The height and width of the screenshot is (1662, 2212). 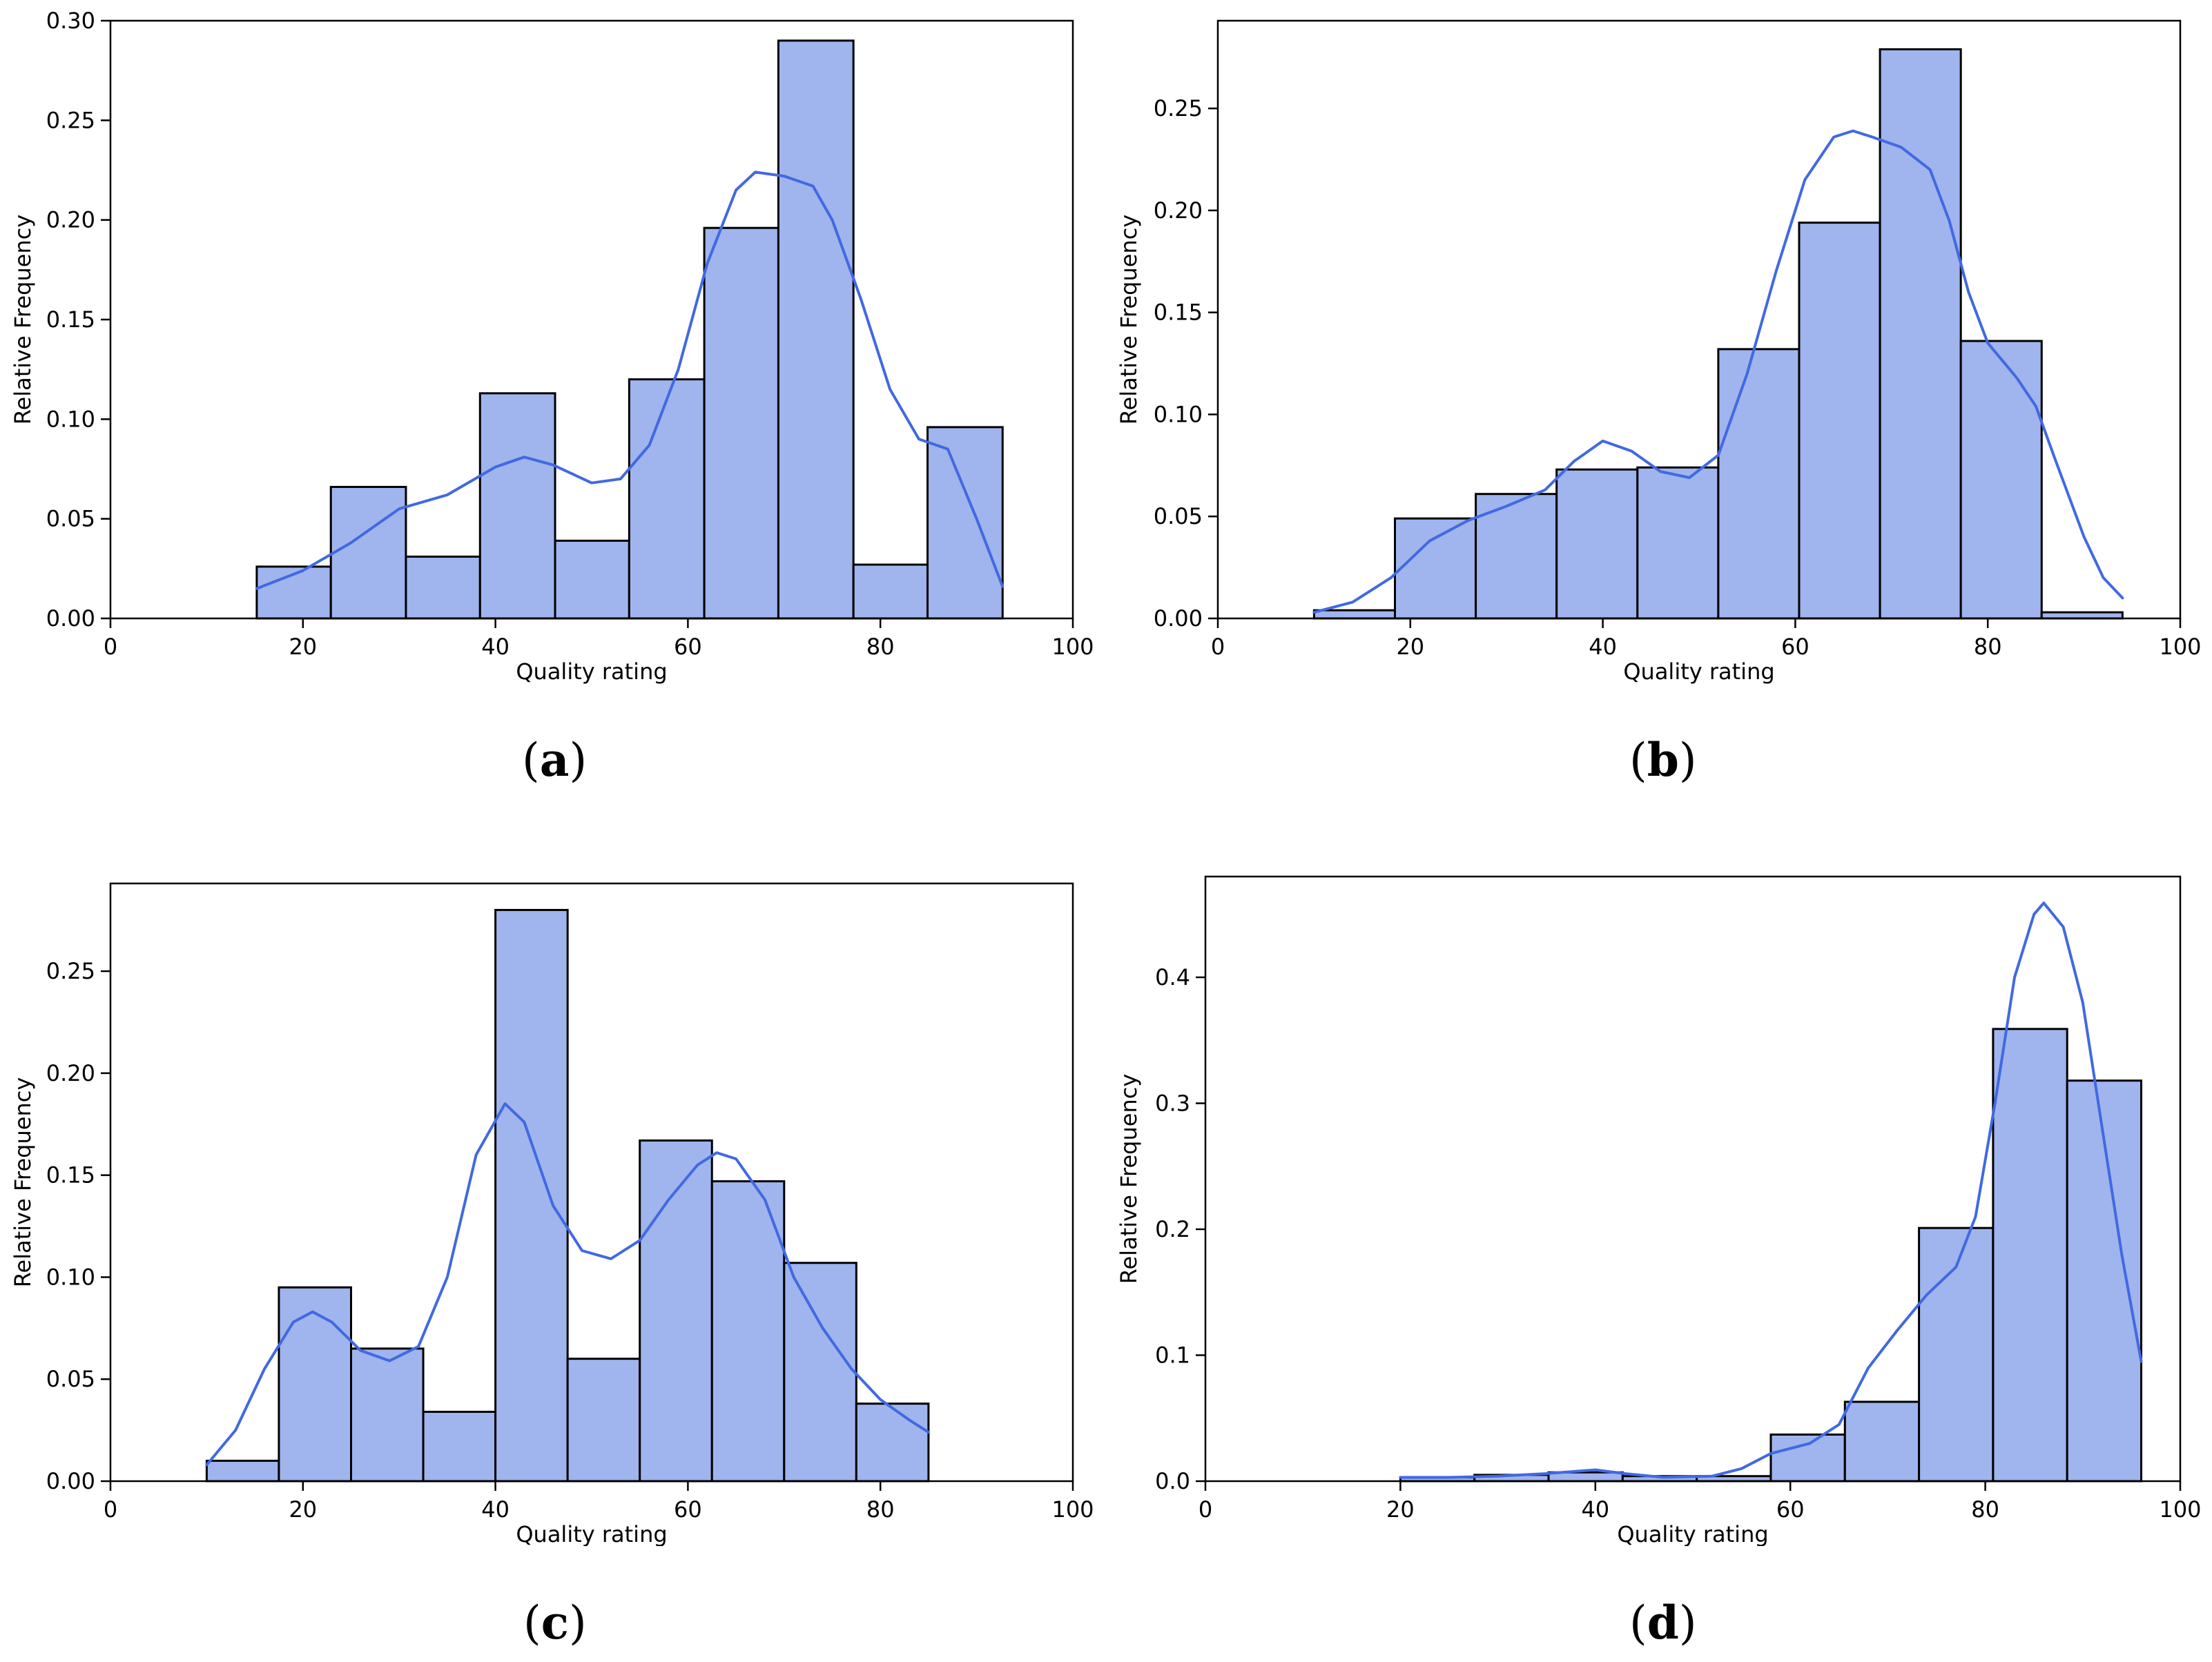 I want to click on panel-c-x-tick-label: 100, so click(x=1072, y=1509).